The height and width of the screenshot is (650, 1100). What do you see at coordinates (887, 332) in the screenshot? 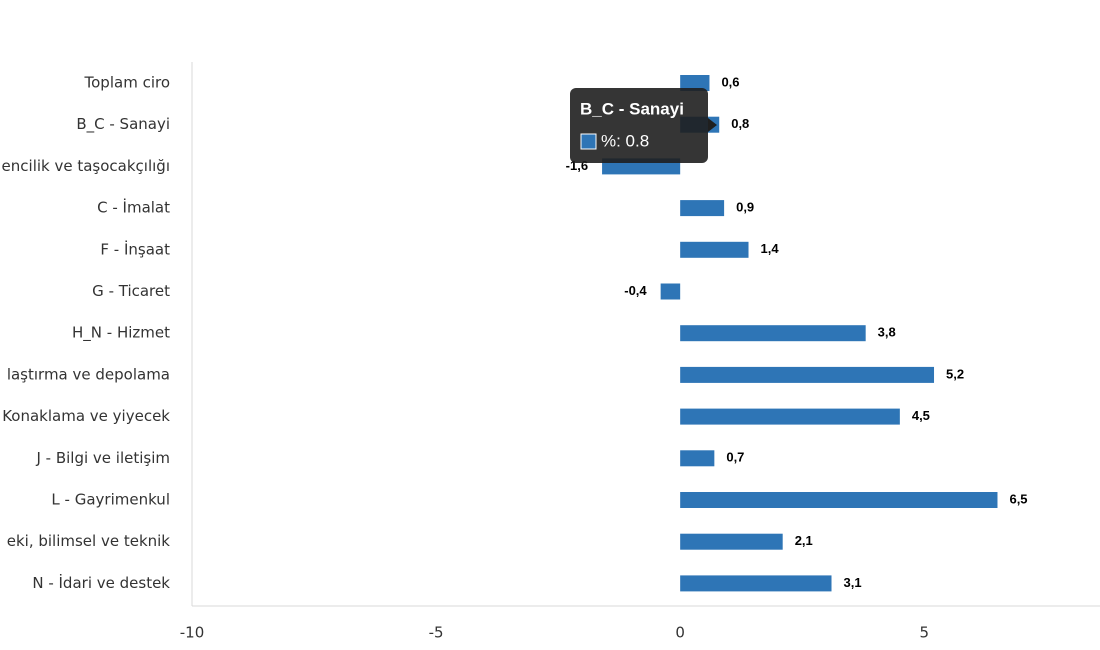
I see `value-label: 3,8` at bounding box center [887, 332].